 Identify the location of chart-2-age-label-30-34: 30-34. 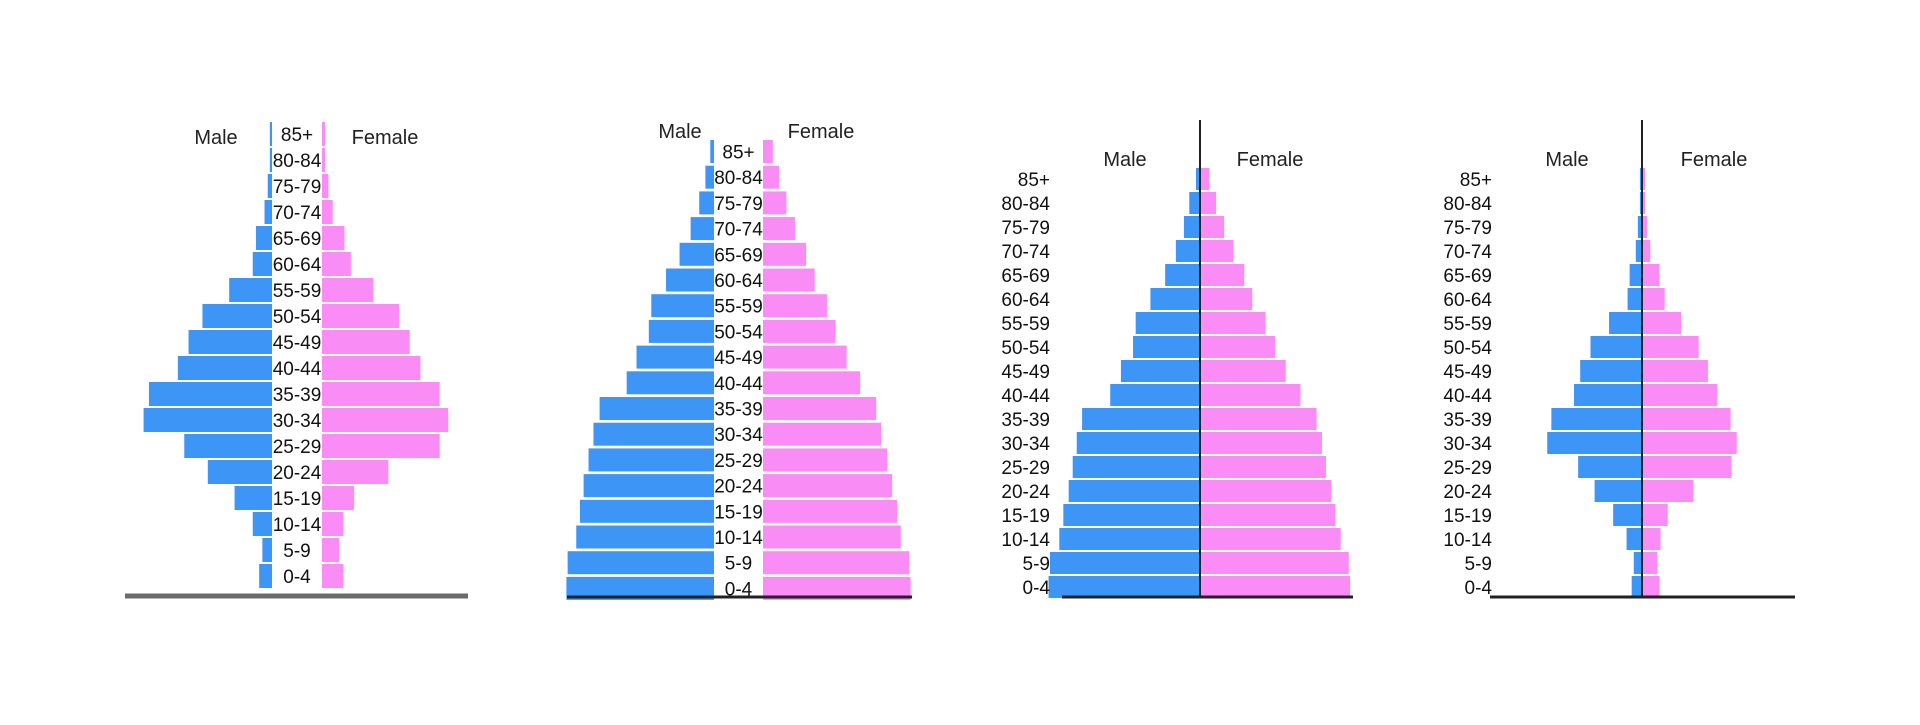
(738, 435).